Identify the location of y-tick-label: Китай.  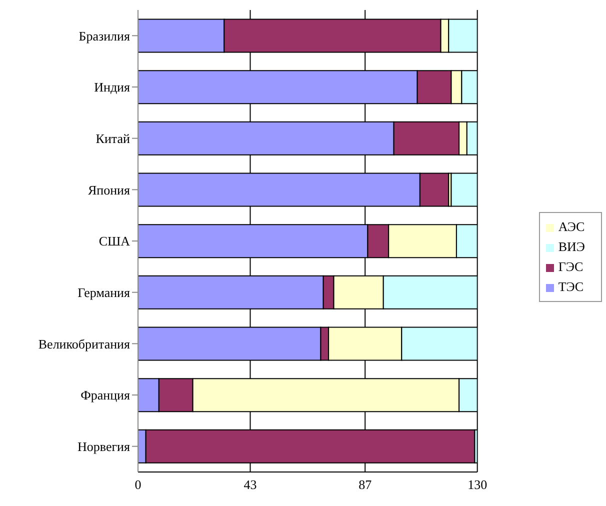
(113, 138).